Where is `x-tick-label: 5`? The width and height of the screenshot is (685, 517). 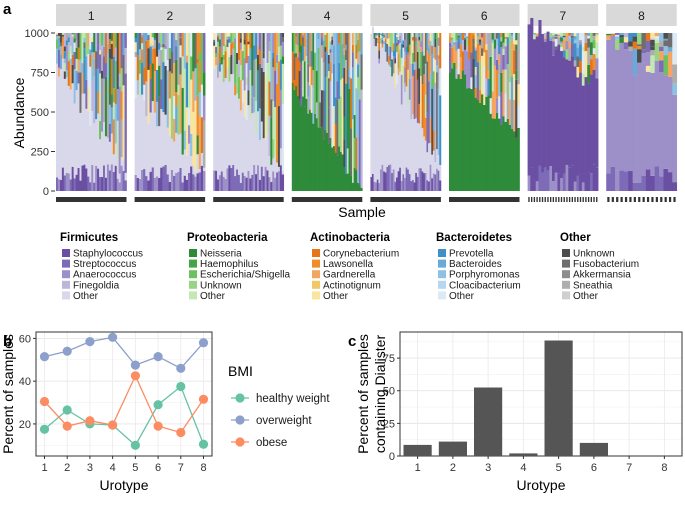
x-tick-label: 5 is located at coordinates (559, 468).